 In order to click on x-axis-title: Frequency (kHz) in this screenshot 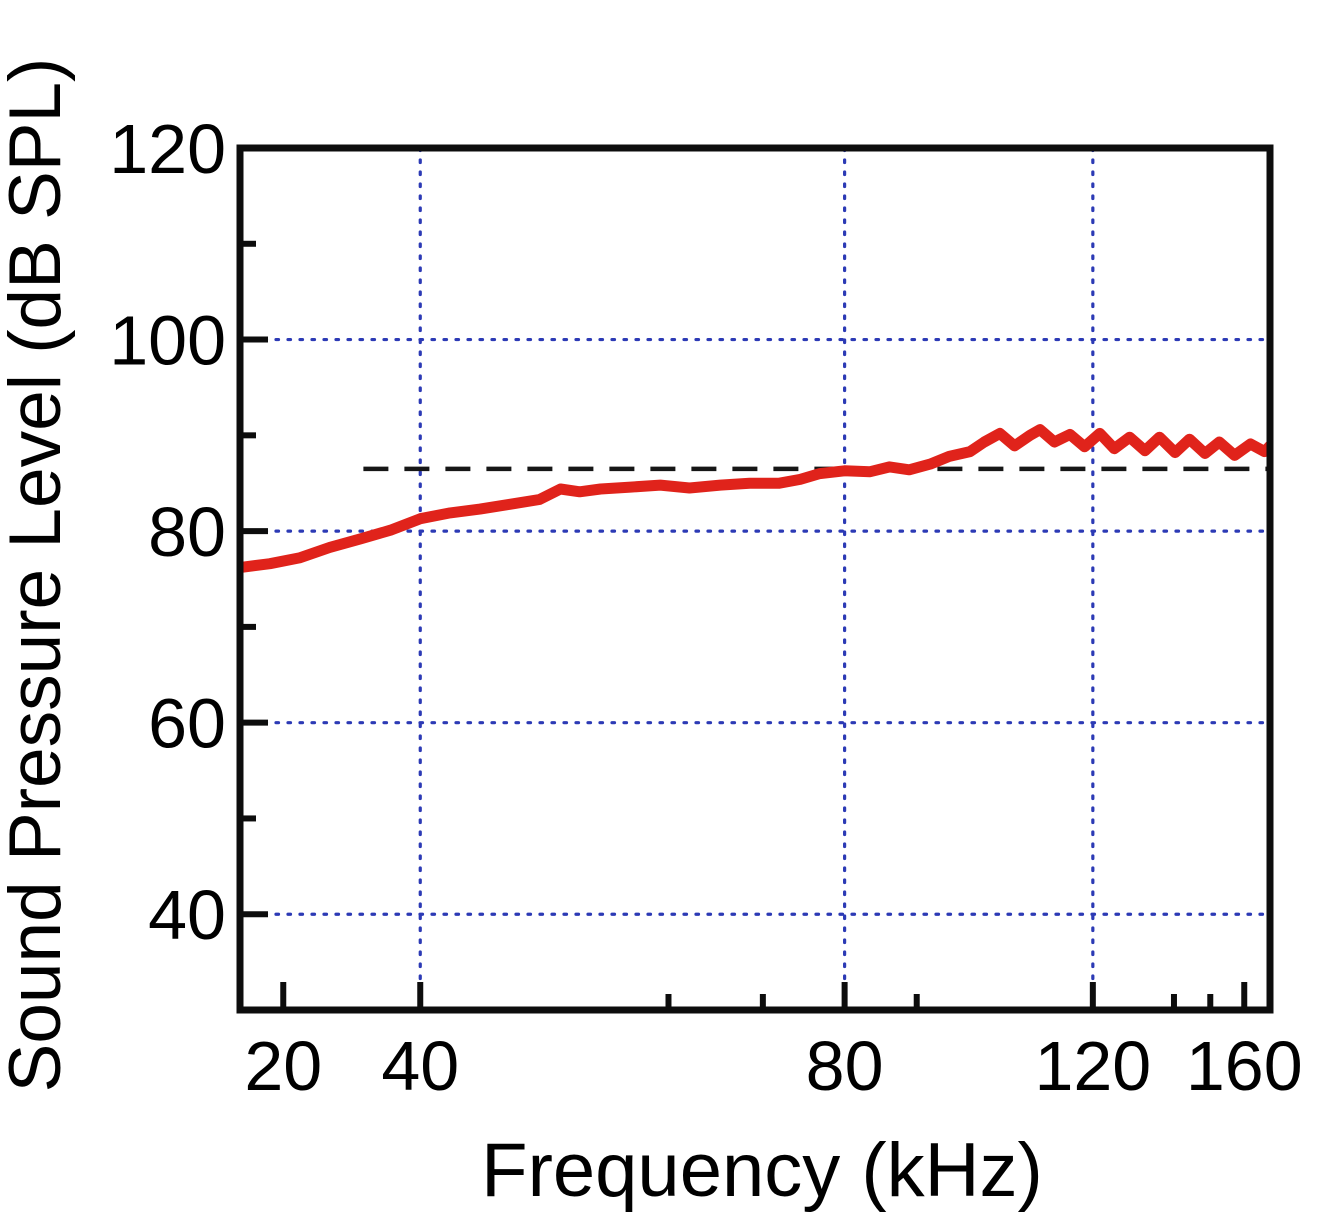, I will do `click(762, 1170)`.